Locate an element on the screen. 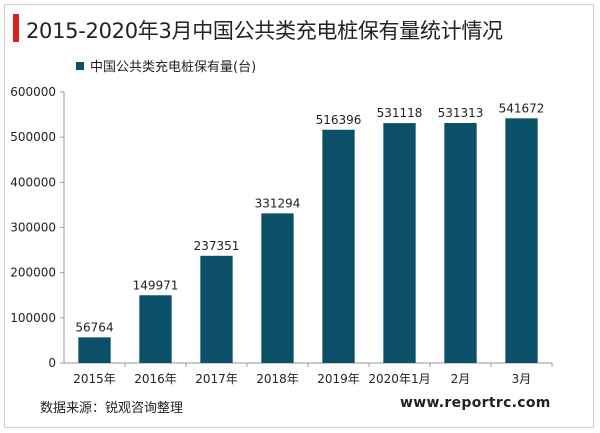 This screenshot has width=600, height=433. data-label: 331294 is located at coordinates (278, 203).